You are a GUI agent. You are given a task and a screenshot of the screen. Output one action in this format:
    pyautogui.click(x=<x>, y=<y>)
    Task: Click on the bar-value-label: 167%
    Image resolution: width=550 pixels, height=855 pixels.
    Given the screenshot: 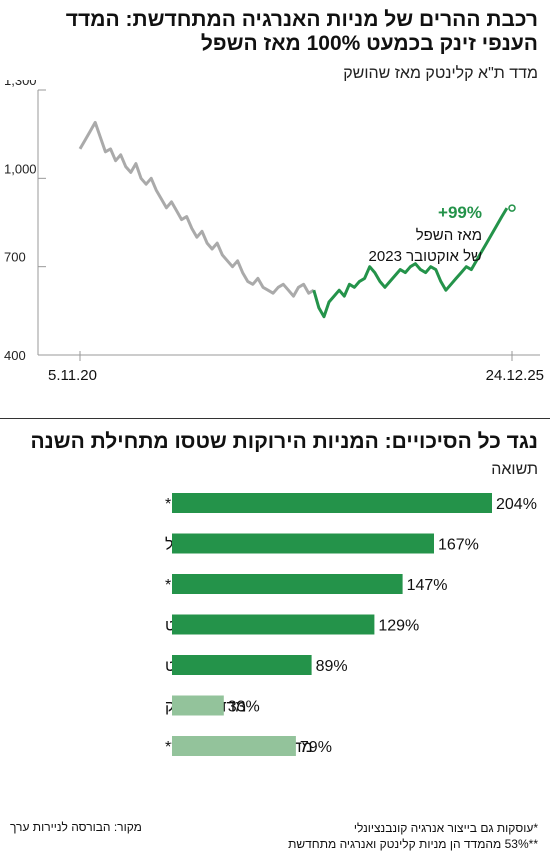 What is the action you would take?
    pyautogui.click(x=458, y=545)
    